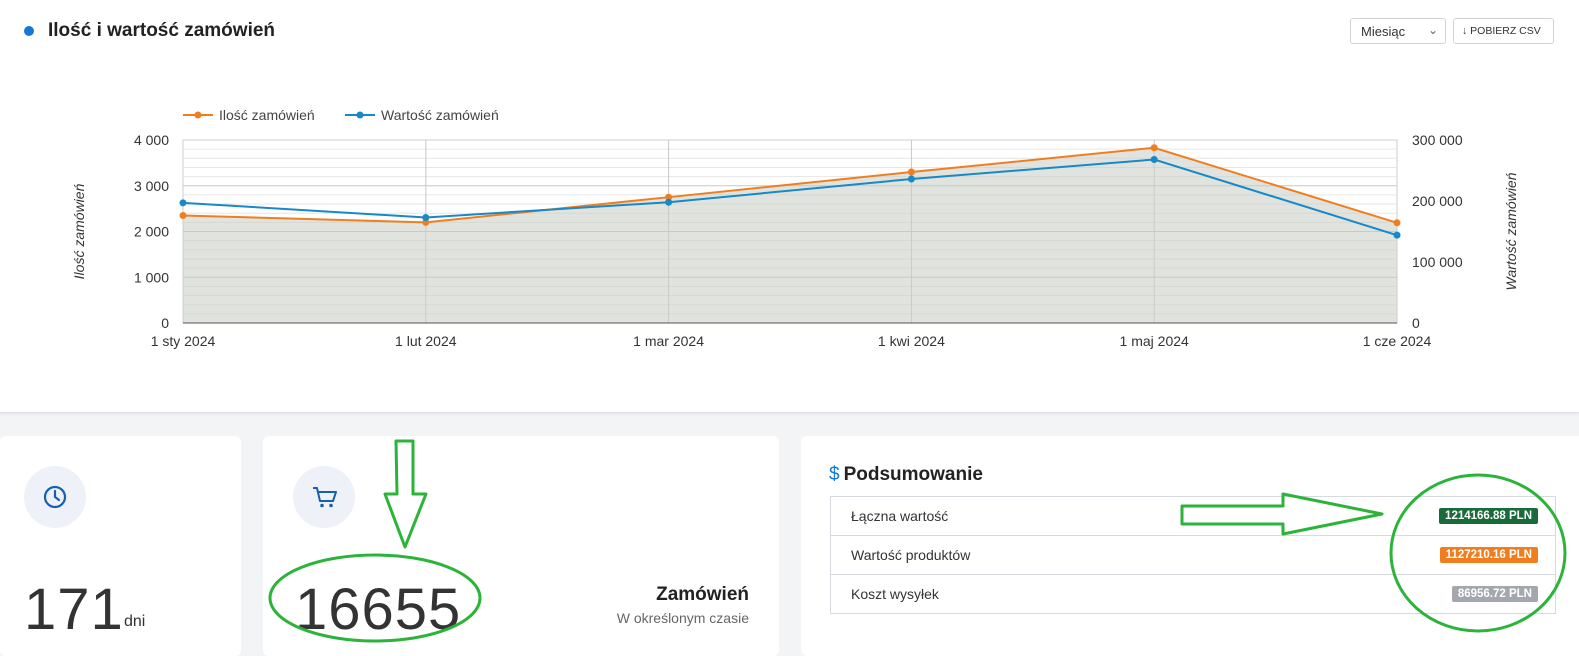 This screenshot has width=1579, height=656. I want to click on x-tick-label: 1 maj 2024, so click(1154, 341).